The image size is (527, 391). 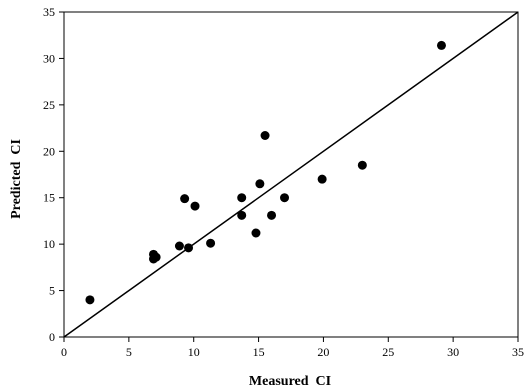 What do you see at coordinates (49, 244) in the screenshot?
I see `y-tick-label: 10` at bounding box center [49, 244].